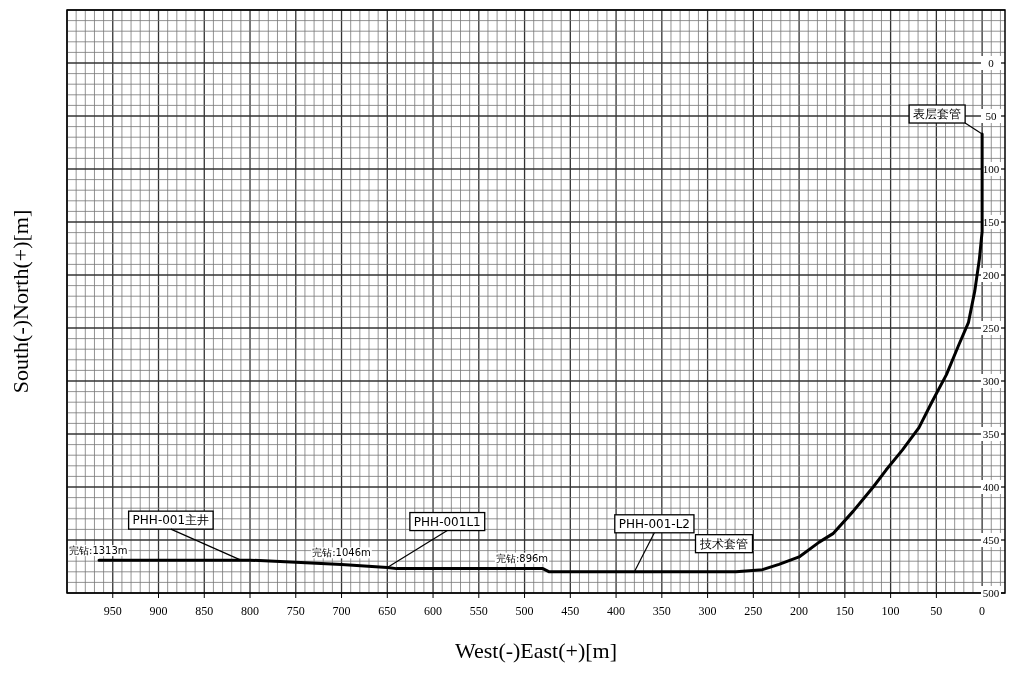  I want to click on x-tick-label: 750, so click(295, 611).